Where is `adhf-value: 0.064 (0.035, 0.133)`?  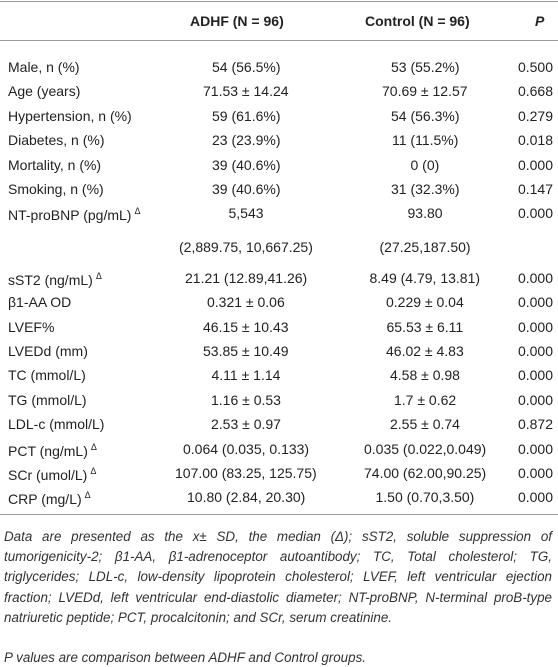
adhf-value: 0.064 (0.035, 0.133) is located at coordinates (246, 448).